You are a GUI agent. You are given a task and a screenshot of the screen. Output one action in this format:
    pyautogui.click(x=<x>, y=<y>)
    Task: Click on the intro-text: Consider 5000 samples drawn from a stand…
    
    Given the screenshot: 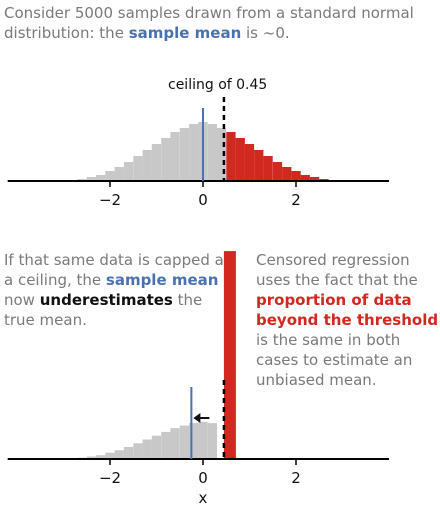 What is the action you would take?
    pyautogui.click(x=222, y=23)
    